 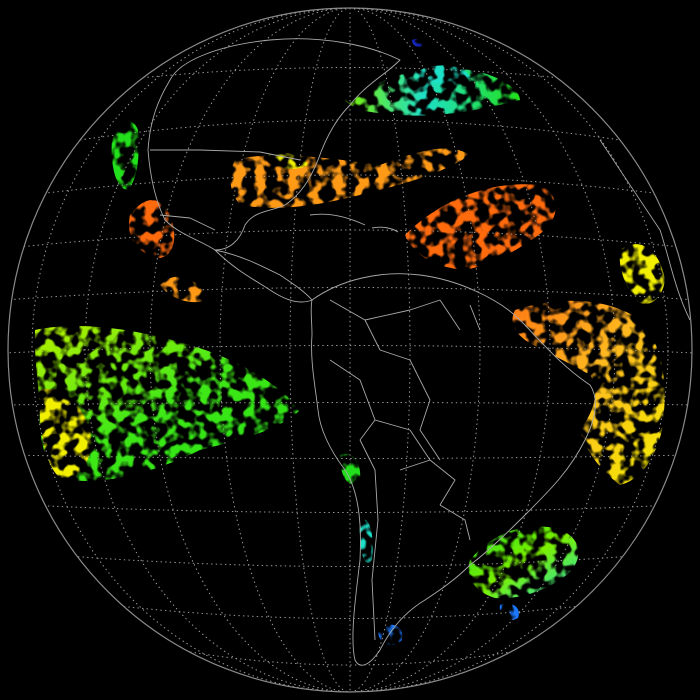 What do you see at coordinates (125, 155) in the screenshot?
I see `cloud-west-coast` at bounding box center [125, 155].